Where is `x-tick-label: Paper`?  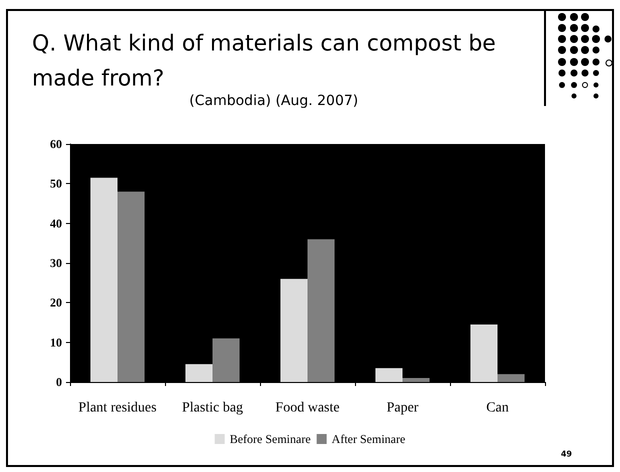
x-tick-label: Paper is located at coordinates (402, 408).